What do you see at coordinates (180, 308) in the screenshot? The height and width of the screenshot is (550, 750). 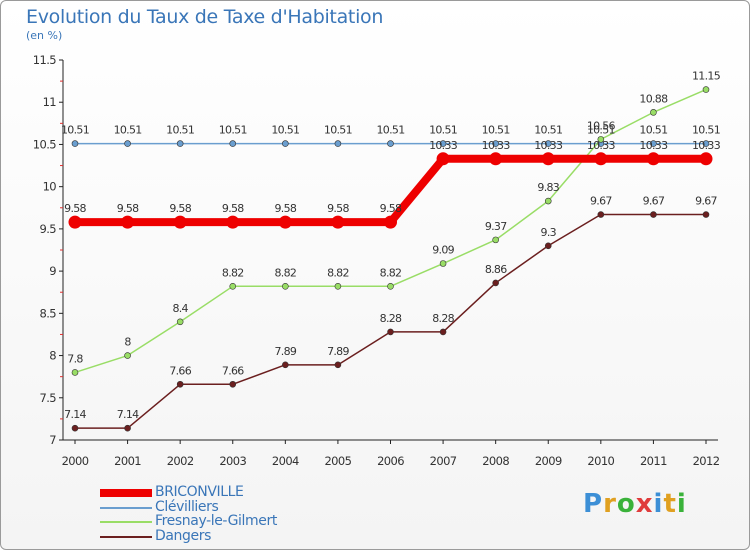 I see `data-label: 8.4` at bounding box center [180, 308].